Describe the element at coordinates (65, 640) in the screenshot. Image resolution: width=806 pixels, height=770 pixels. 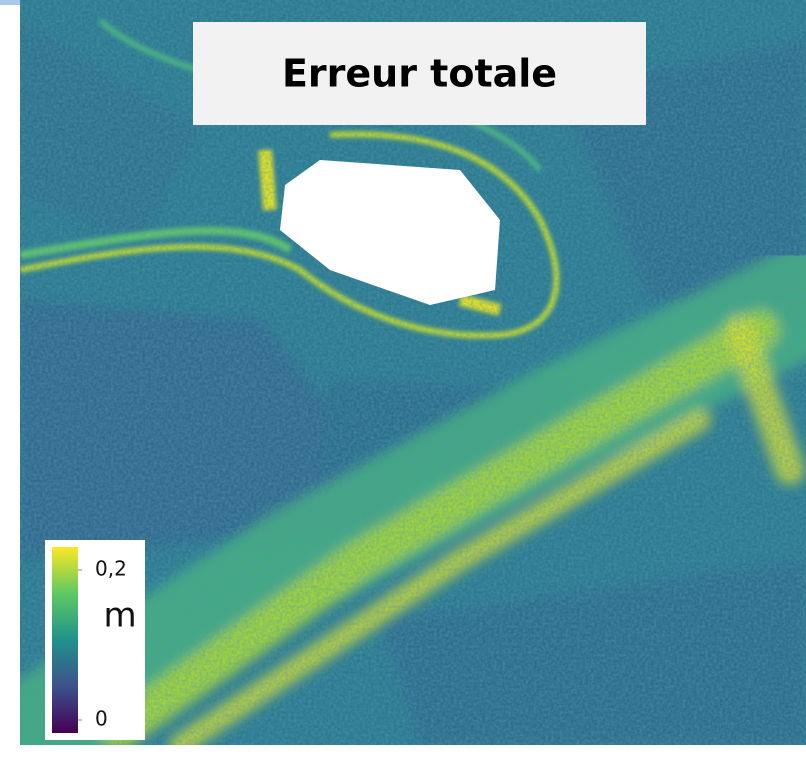
I see `colorbar-gradient` at that location.